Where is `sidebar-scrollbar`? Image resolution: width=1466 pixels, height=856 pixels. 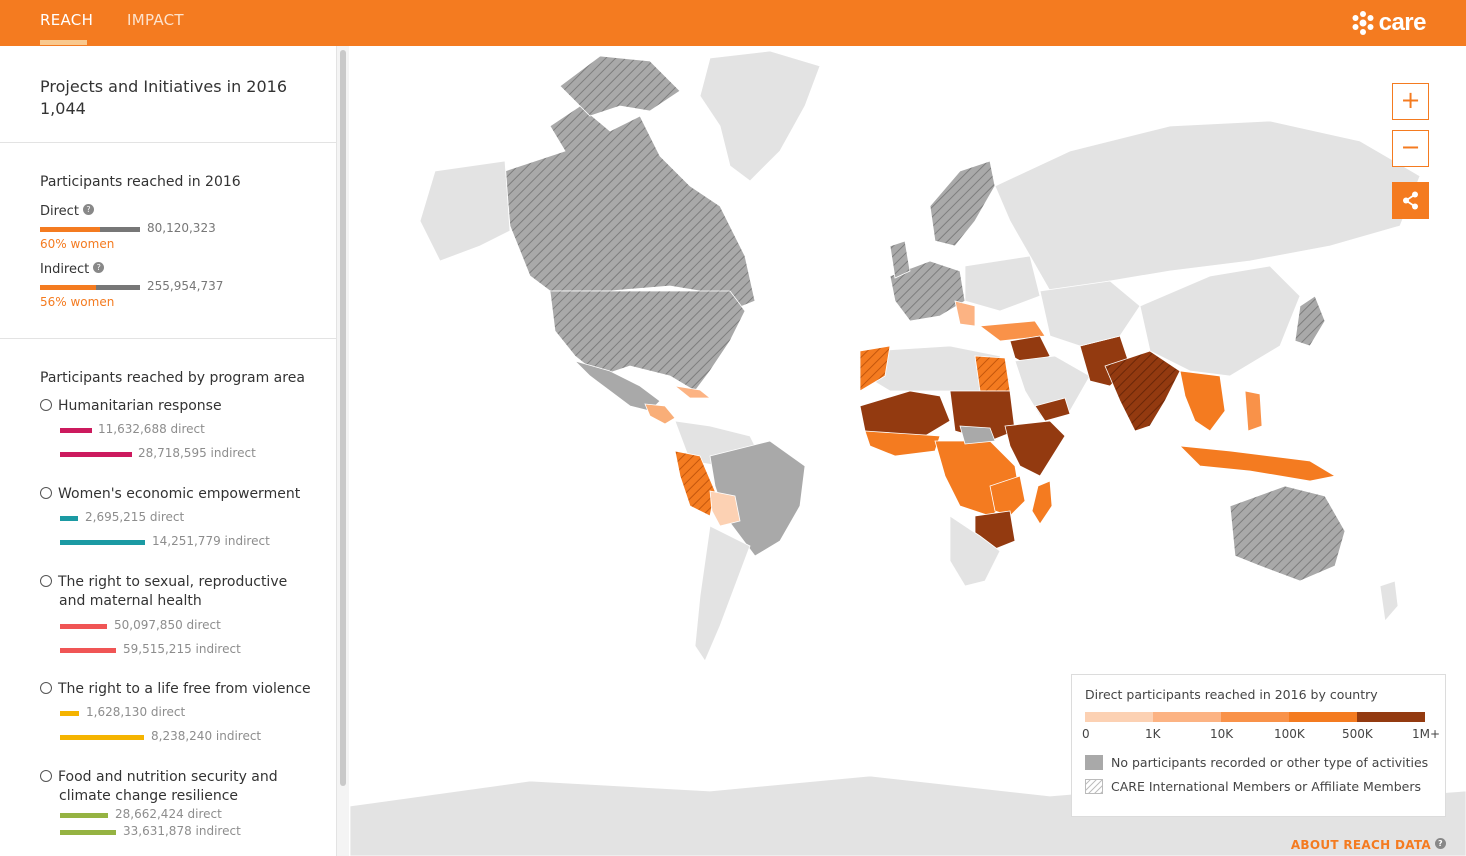 sidebar-scrollbar is located at coordinates (342, 451).